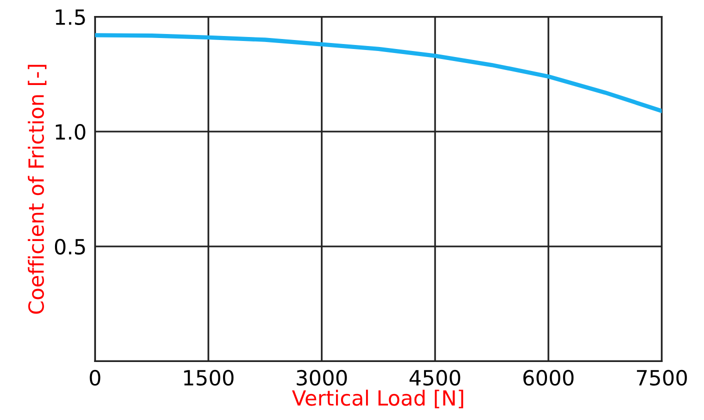 The width and height of the screenshot is (704, 420). Describe the element at coordinates (209, 378) in the screenshot. I see `x-tick-label: 1500` at that location.